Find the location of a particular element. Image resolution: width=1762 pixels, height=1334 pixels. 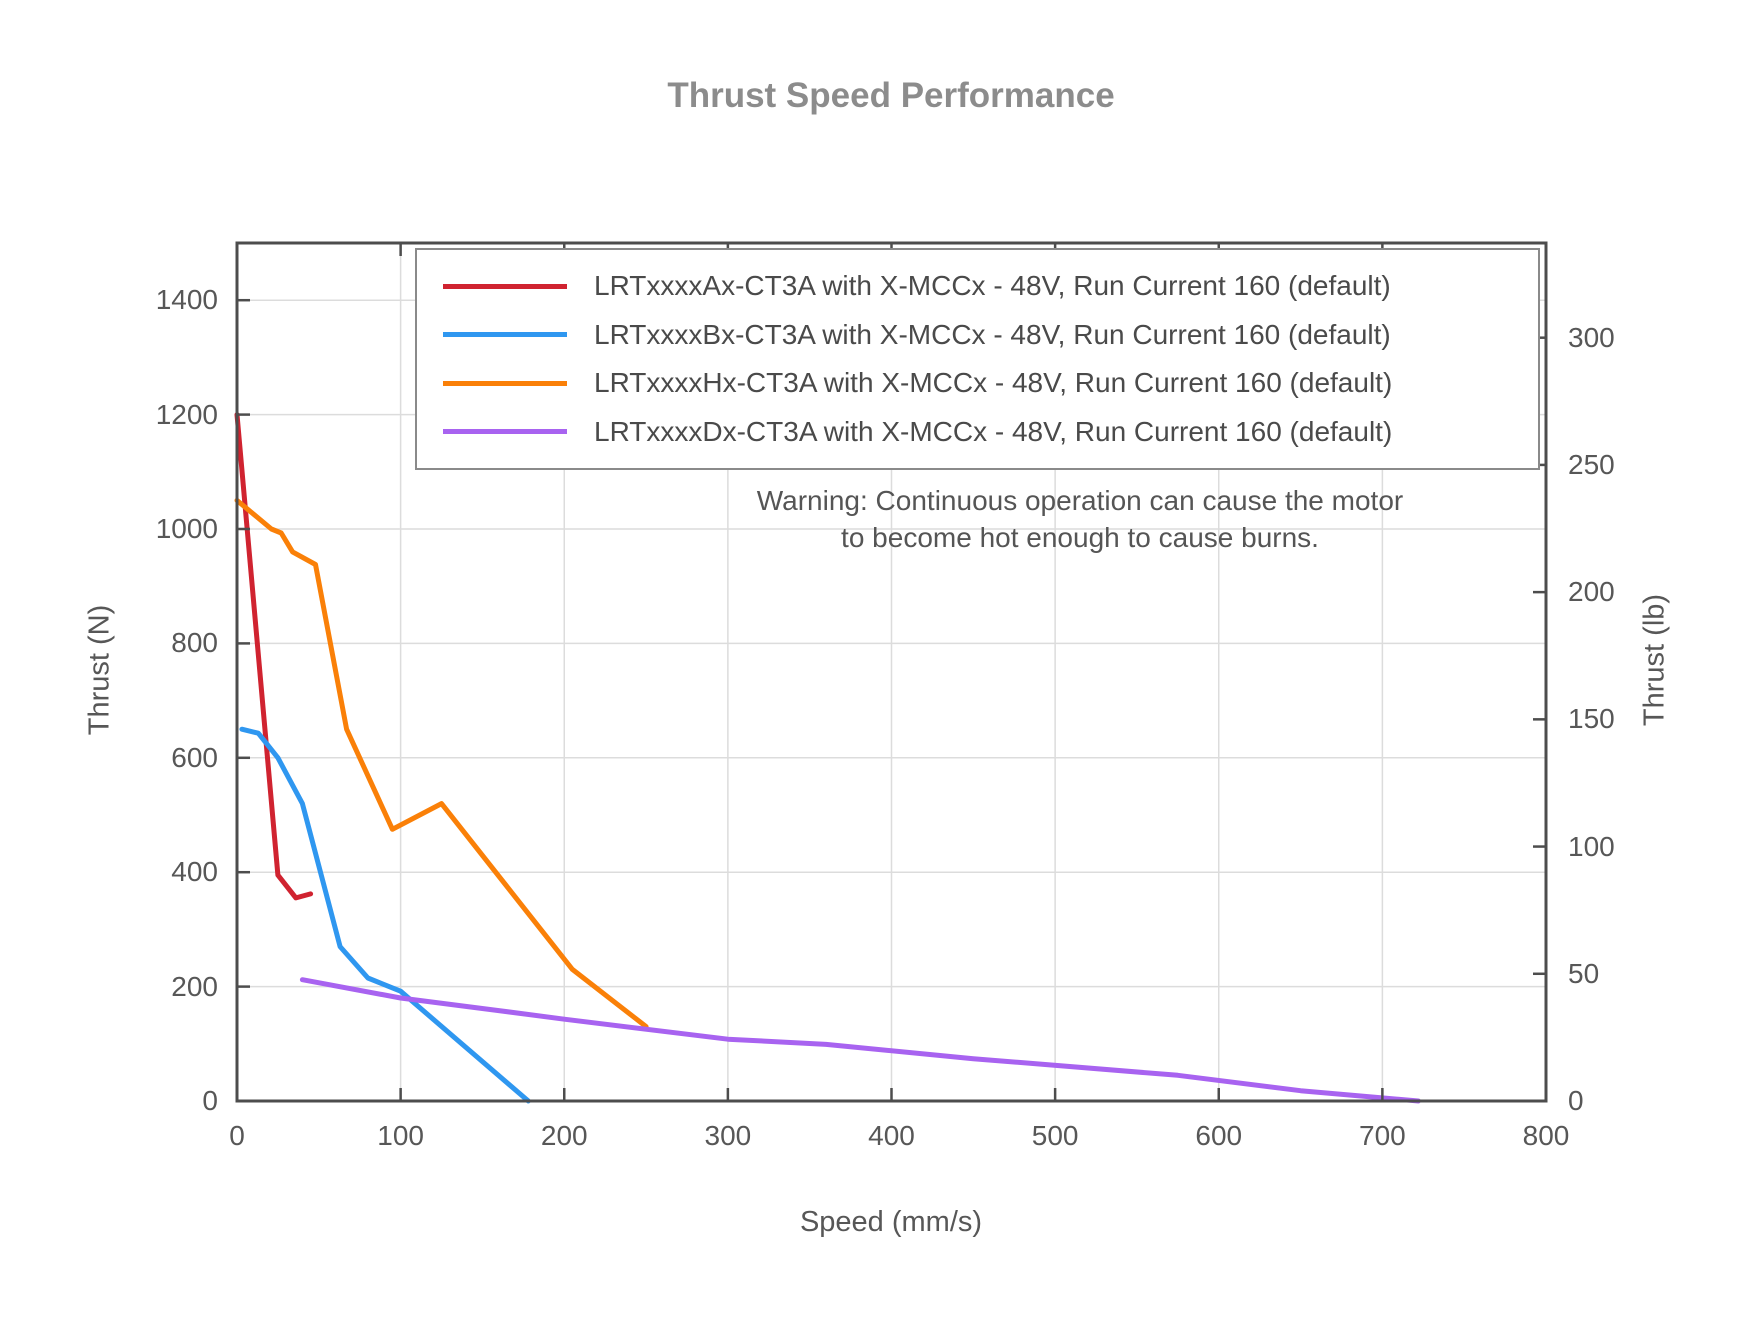

y-tick-label-left: 1400 is located at coordinates (186, 300).